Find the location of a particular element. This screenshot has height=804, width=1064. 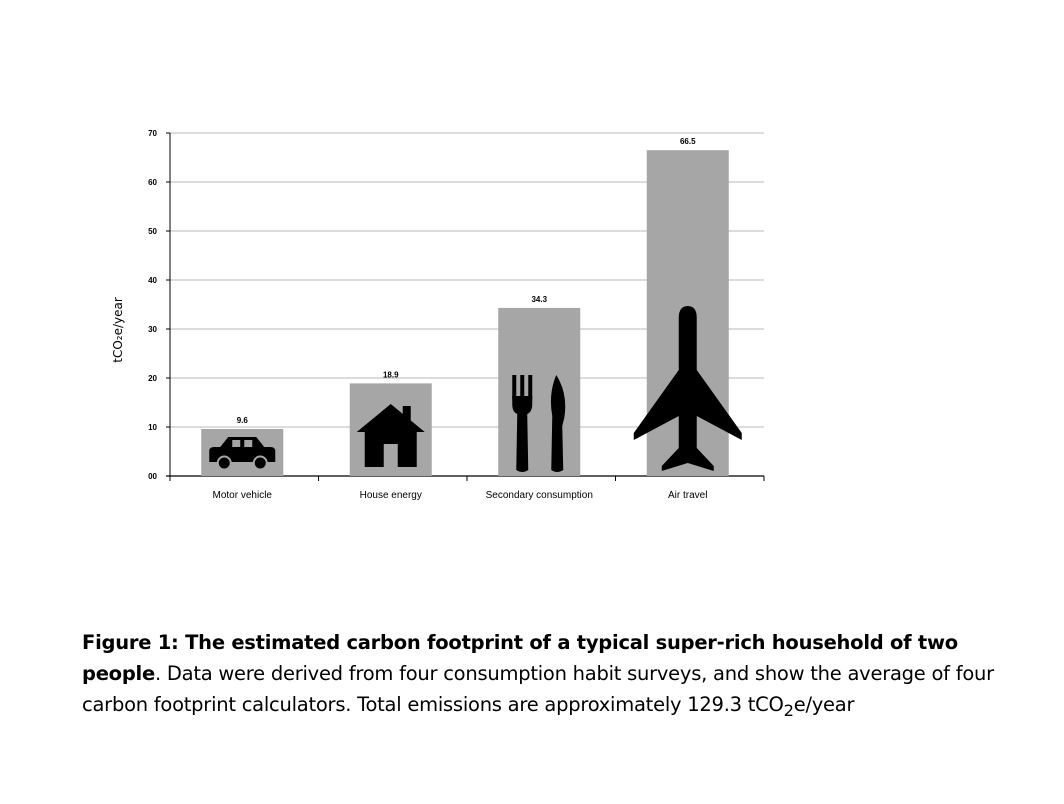

x-tick-label: Air travel is located at coordinates (687, 495).